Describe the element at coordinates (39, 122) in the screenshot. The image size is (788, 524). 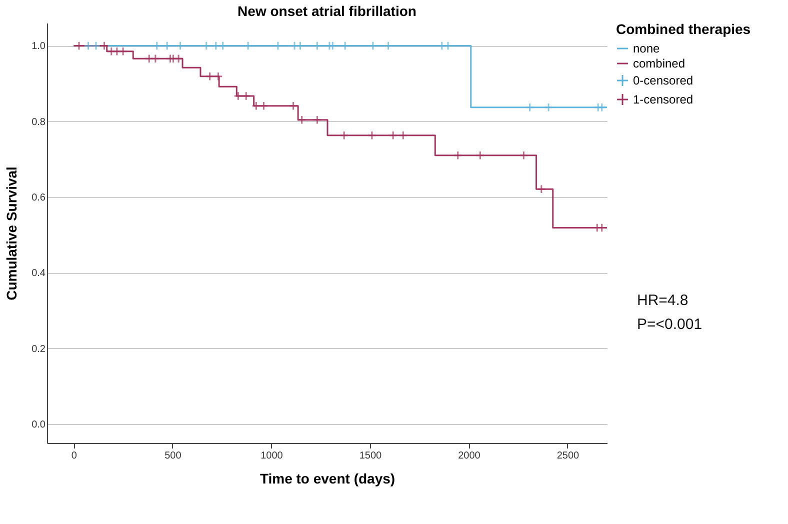
I see `y-tick-label: 0.8` at that location.